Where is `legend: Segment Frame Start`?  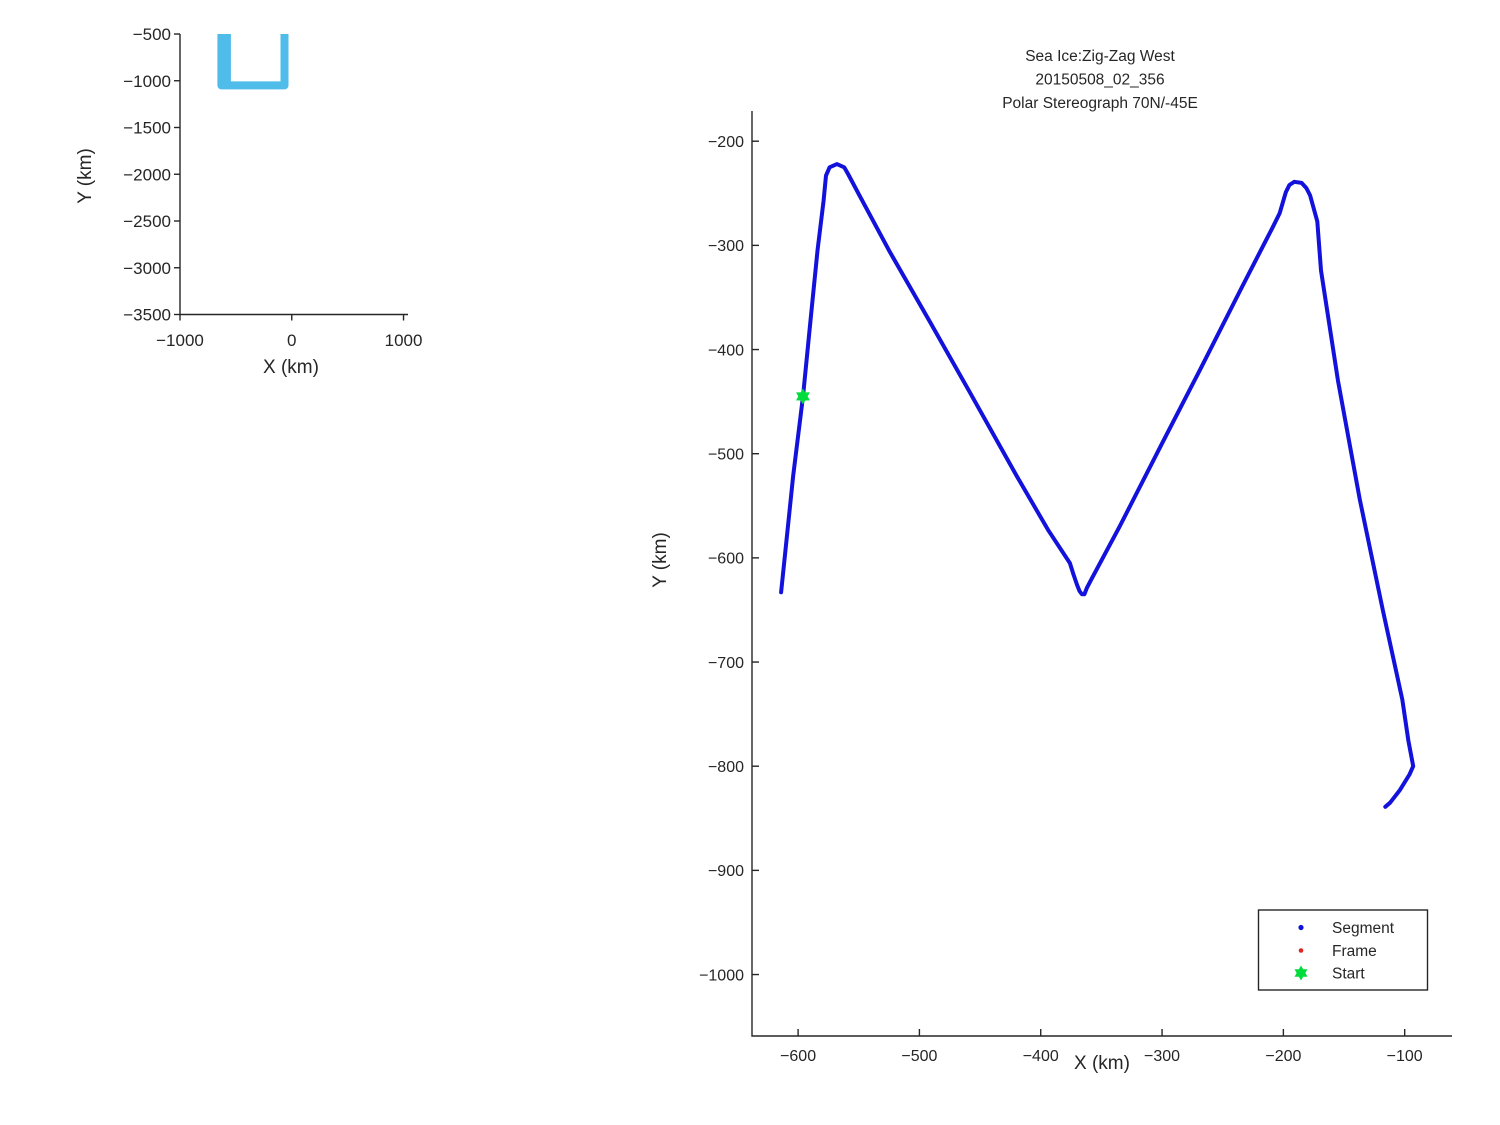
legend: Segment Frame Start is located at coordinates (1343, 950).